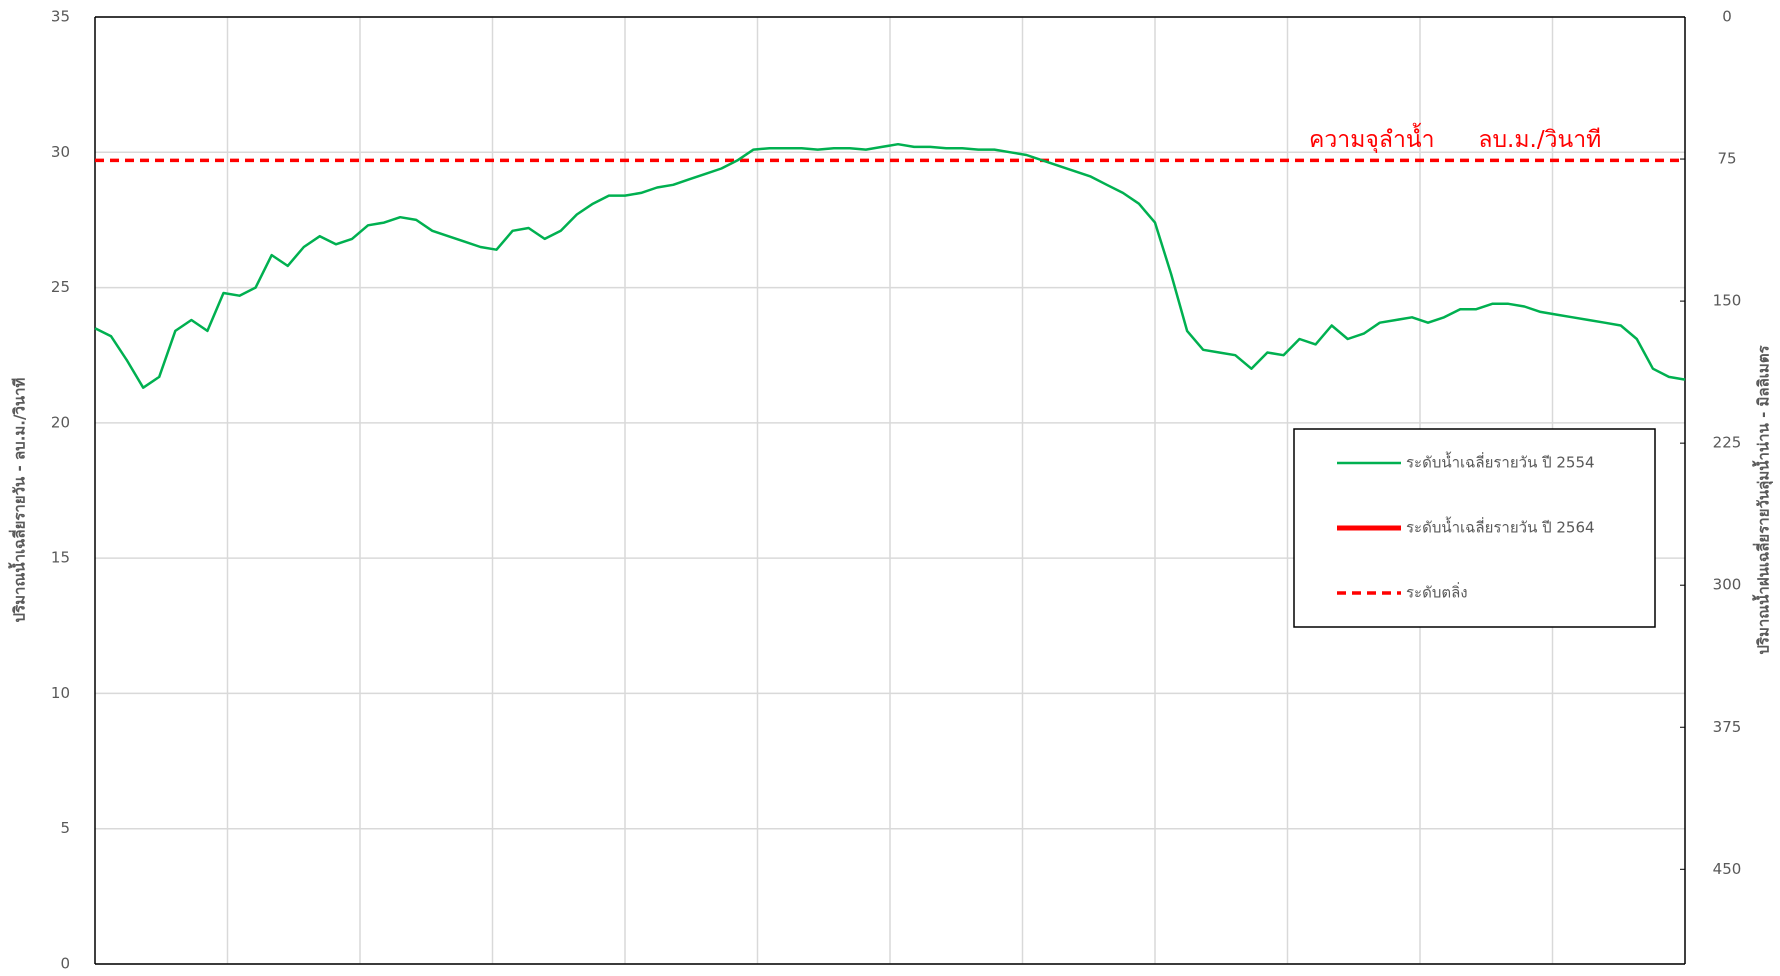 Image resolution: width=1780 pixels, height=976 pixels. Describe the element at coordinates (65, 964) in the screenshot. I see `y-tick-label: 0` at that location.